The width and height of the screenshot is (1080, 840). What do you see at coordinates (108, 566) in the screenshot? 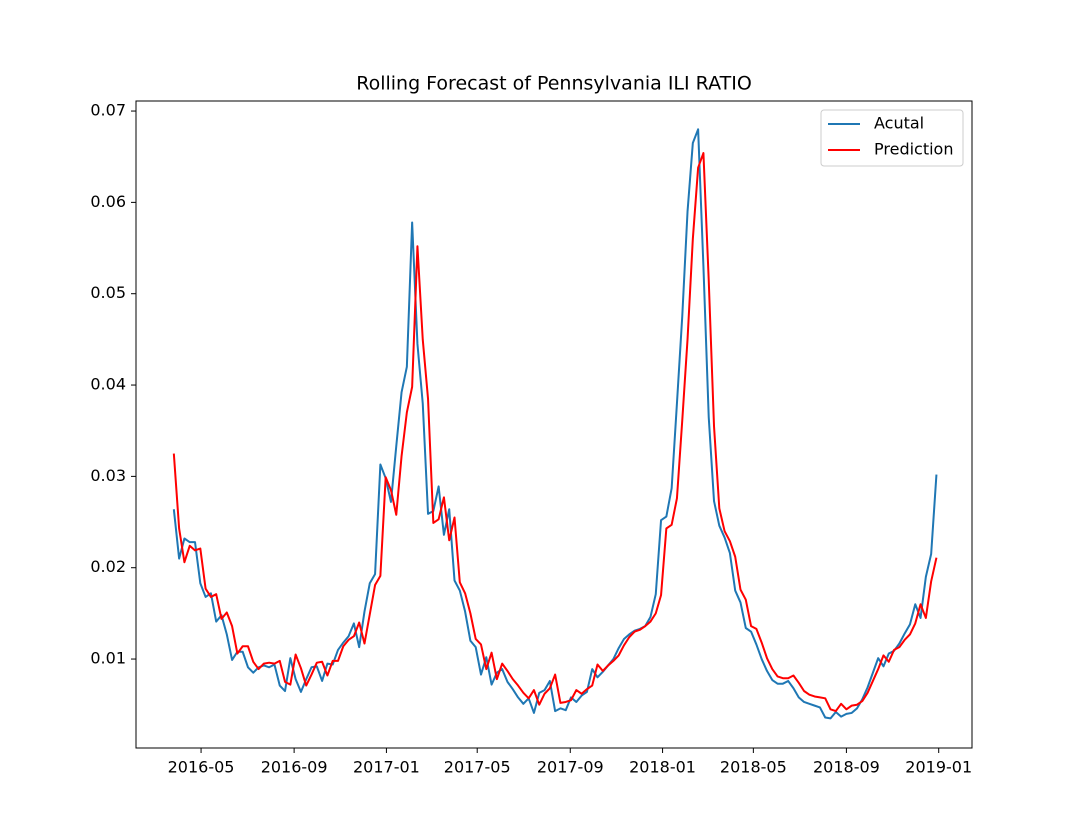
I see `y-tick-label: 0.02` at bounding box center [108, 566].